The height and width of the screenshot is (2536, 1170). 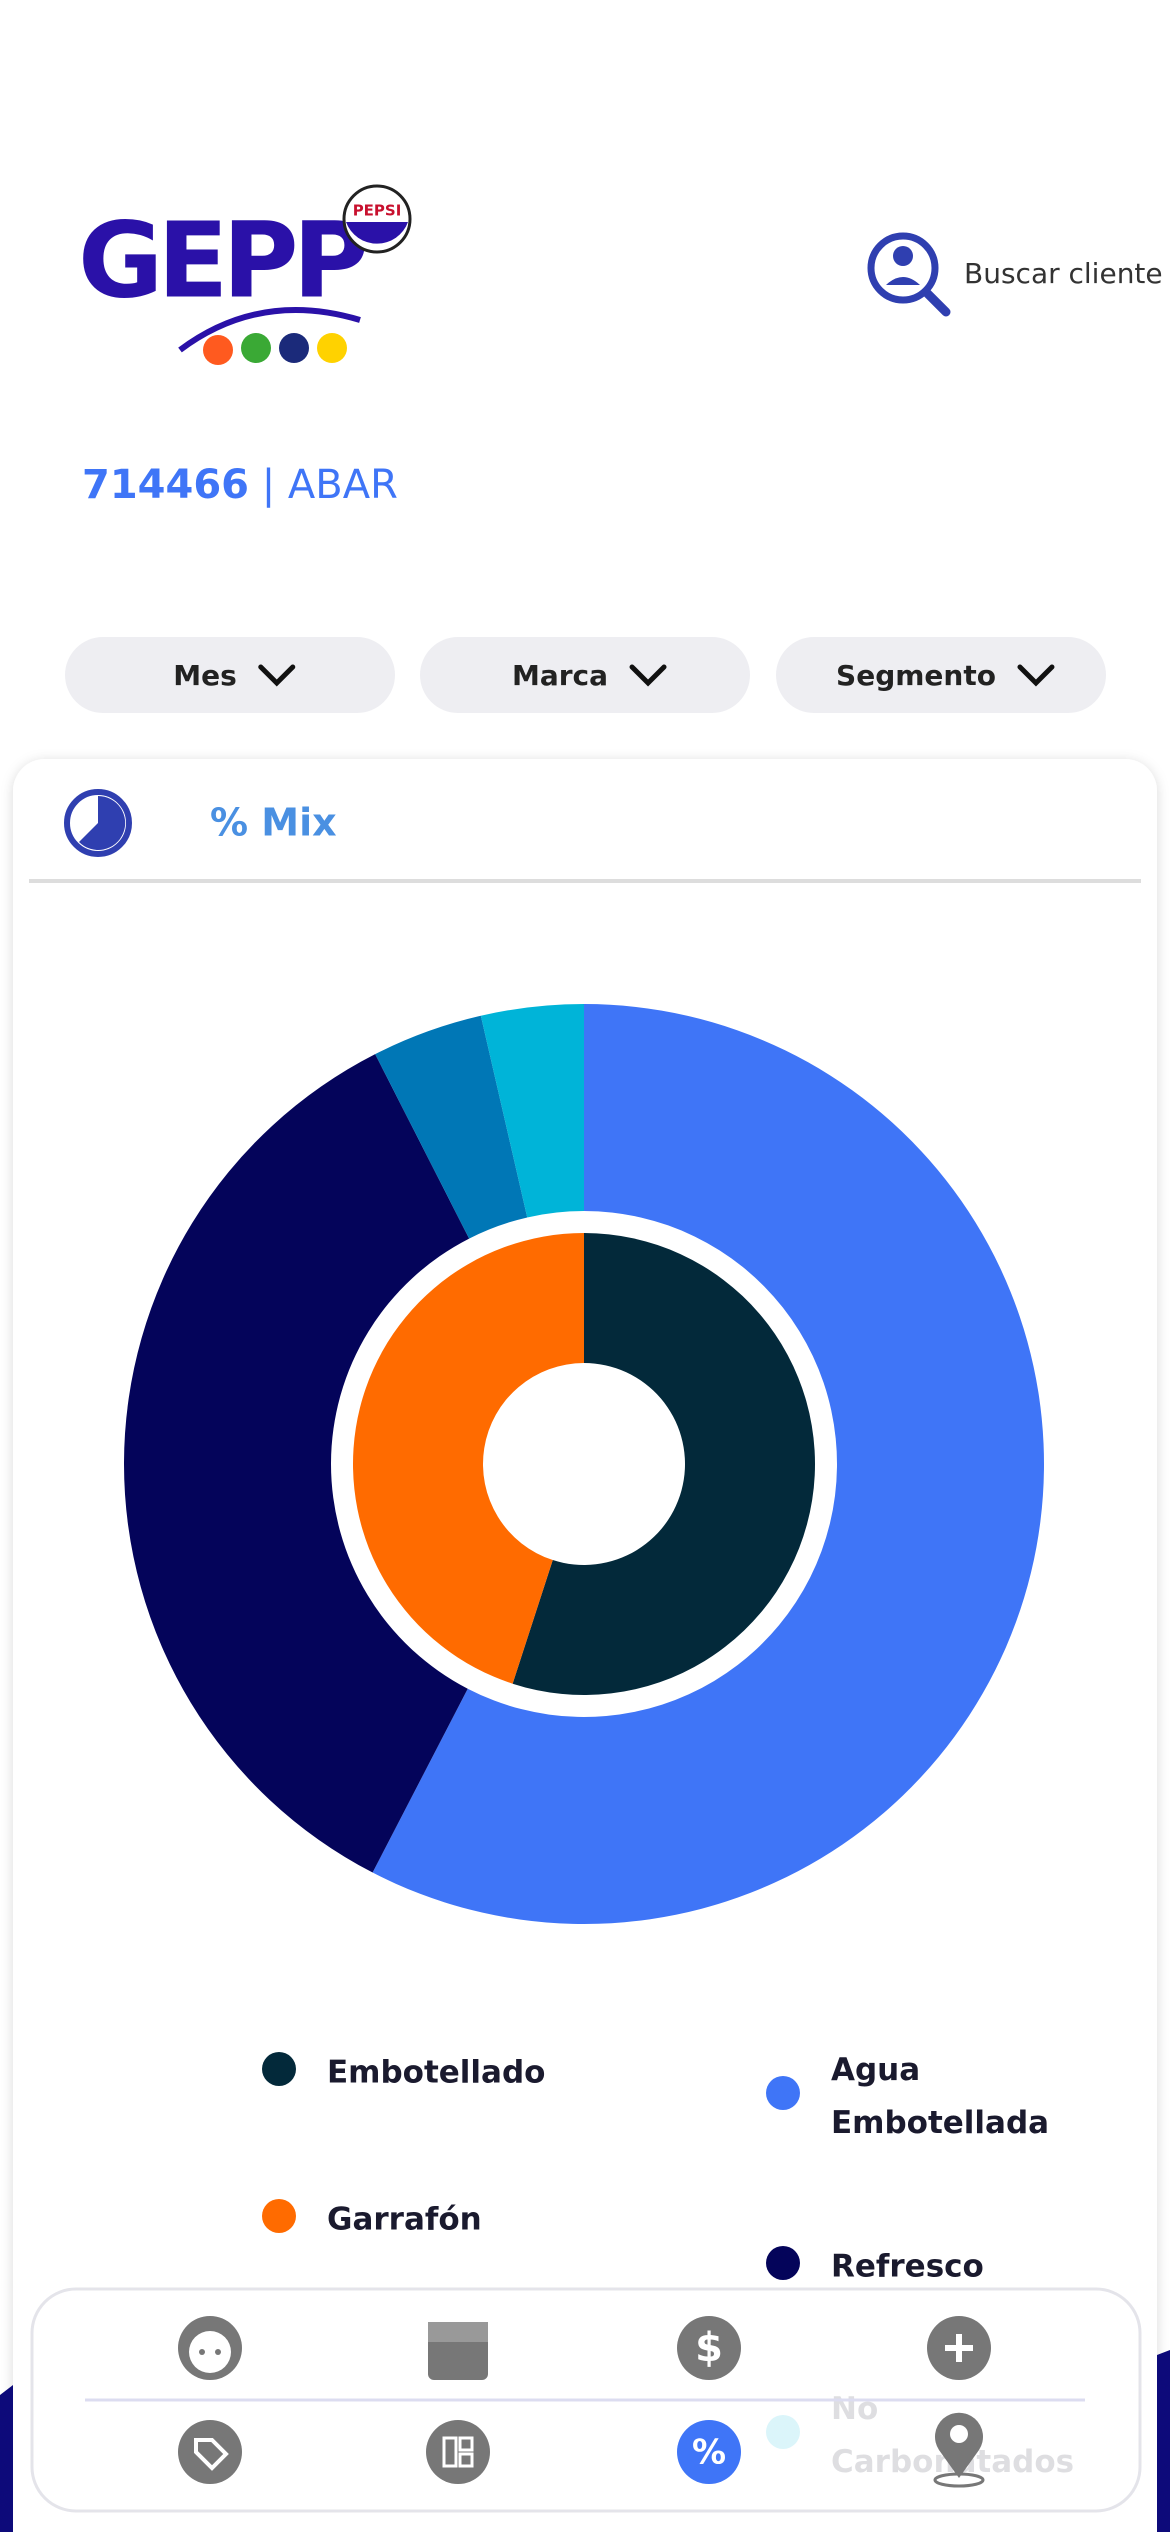 What do you see at coordinates (210, 2348) in the screenshot?
I see `nav-client` at bounding box center [210, 2348].